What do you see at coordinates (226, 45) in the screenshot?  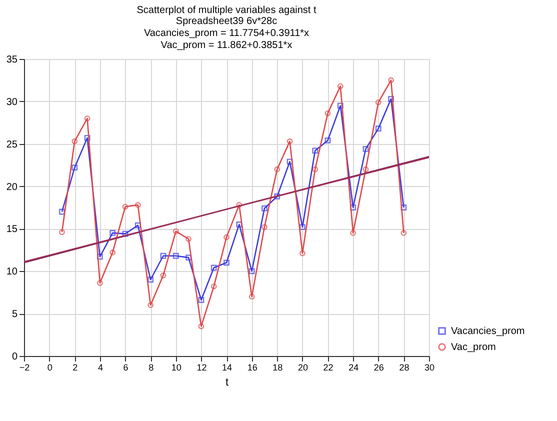 I see `text: Vac_prom = 11.862+0.3851*x` at bounding box center [226, 45].